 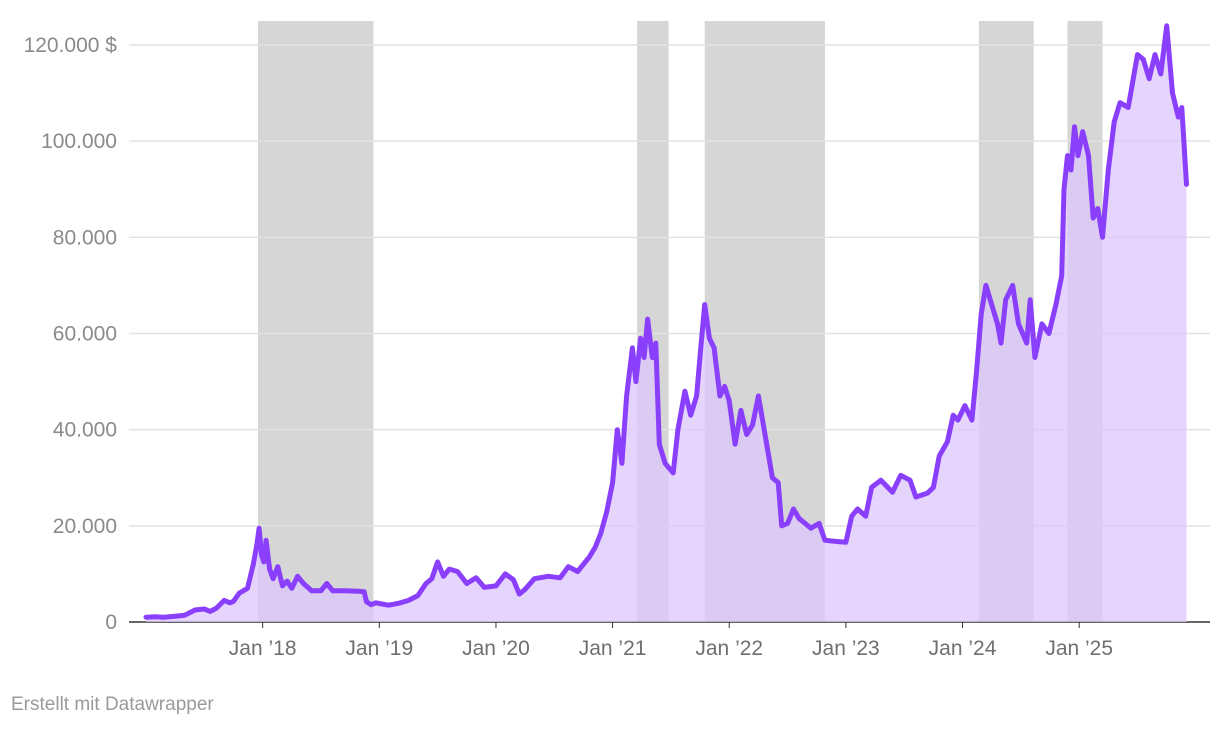 I want to click on x-tick-label: Jan ’22, so click(x=729, y=648).